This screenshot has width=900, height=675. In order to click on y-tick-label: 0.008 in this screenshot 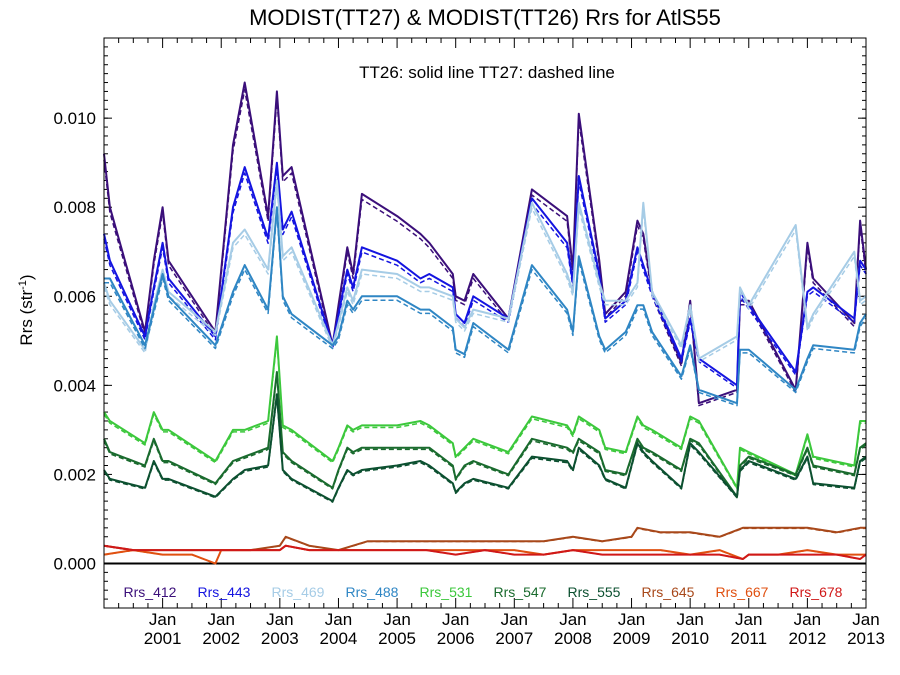, I will do `click(74, 207)`.